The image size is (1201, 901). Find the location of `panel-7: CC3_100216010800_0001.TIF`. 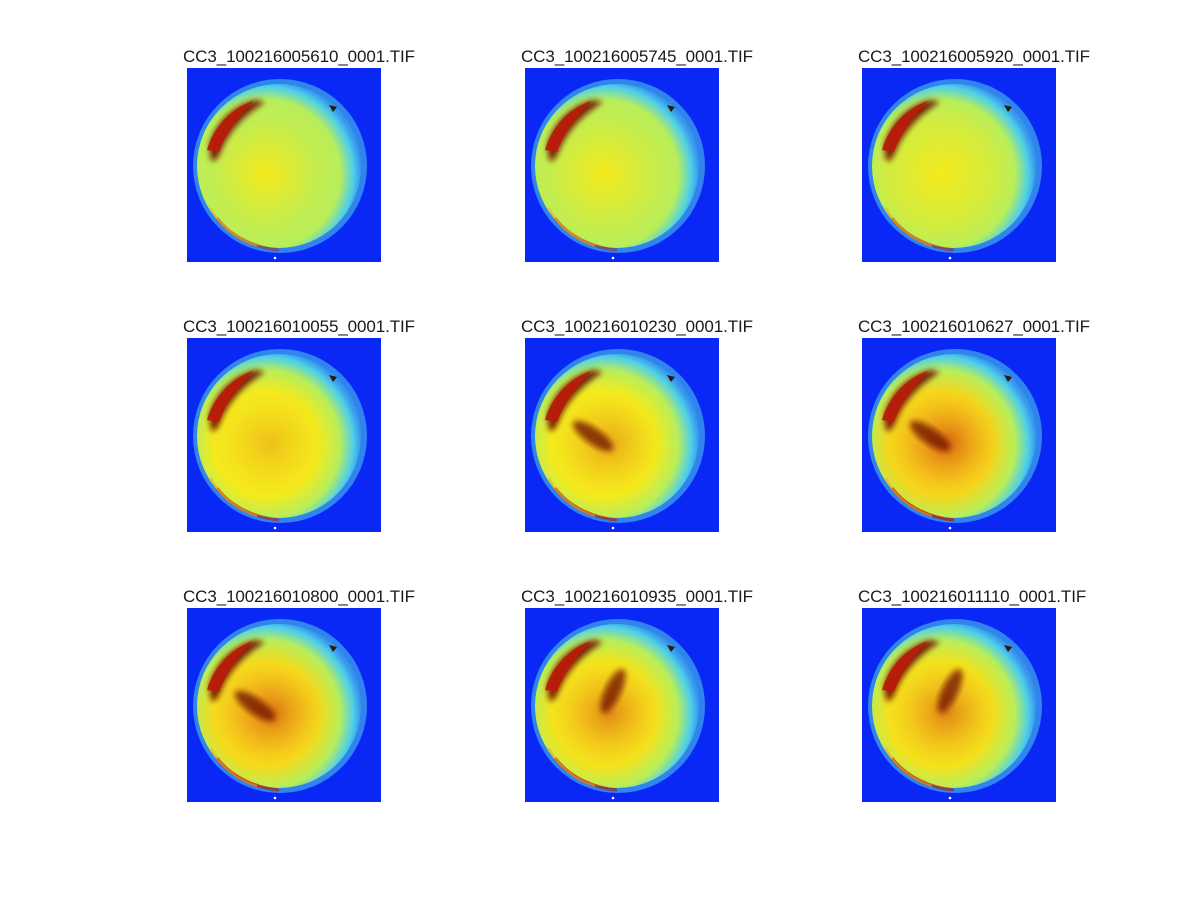

panel-7: CC3_100216010800_0001.TIF is located at coordinates (299, 716).